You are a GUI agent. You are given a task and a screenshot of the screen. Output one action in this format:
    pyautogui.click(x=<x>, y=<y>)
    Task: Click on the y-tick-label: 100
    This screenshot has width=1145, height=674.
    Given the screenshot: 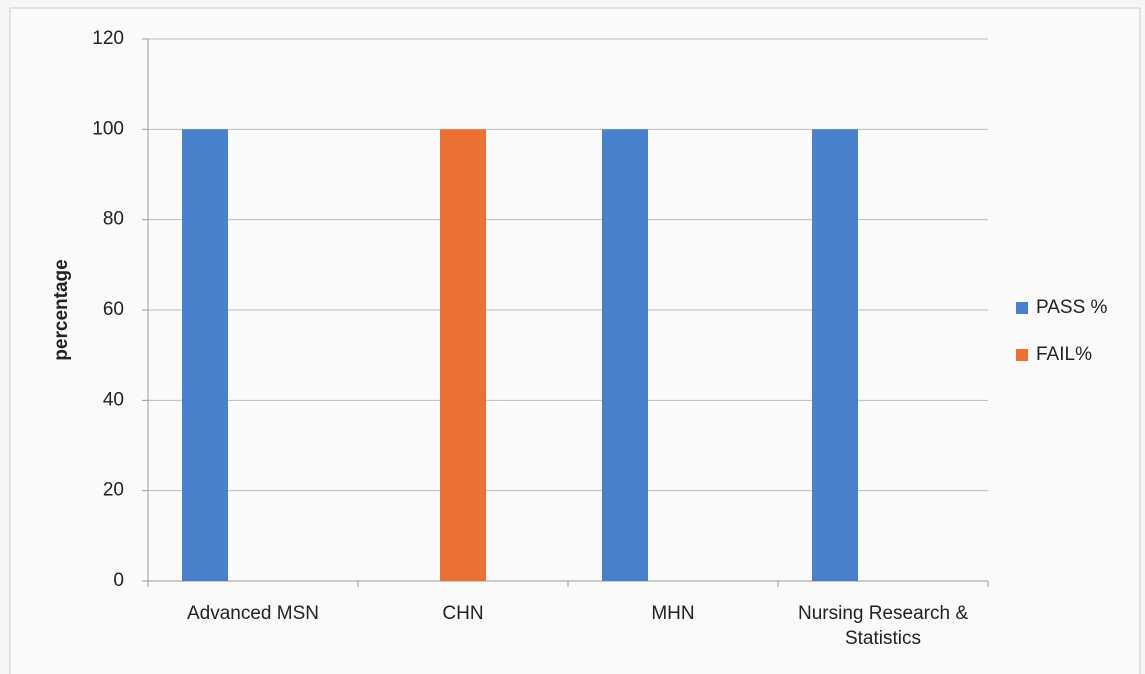 What is the action you would take?
    pyautogui.click(x=108, y=128)
    